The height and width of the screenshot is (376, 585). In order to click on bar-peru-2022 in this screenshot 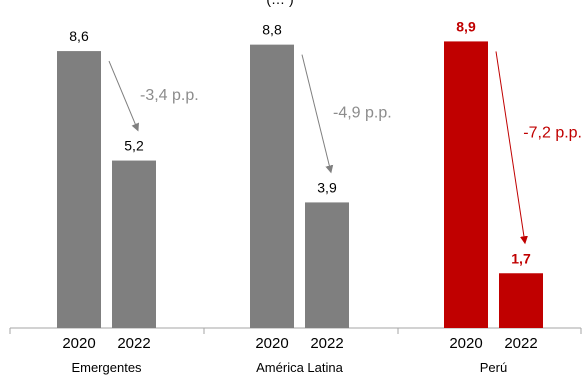, I will do `click(521, 300)`.